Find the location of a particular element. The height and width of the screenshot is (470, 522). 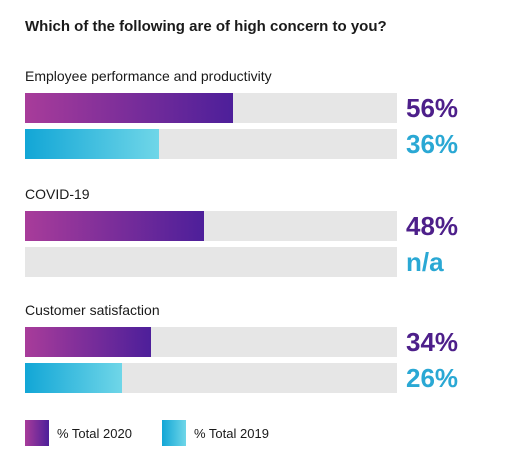

category-label-customer-satisfaction: Customer satisfaction is located at coordinates (92, 310).